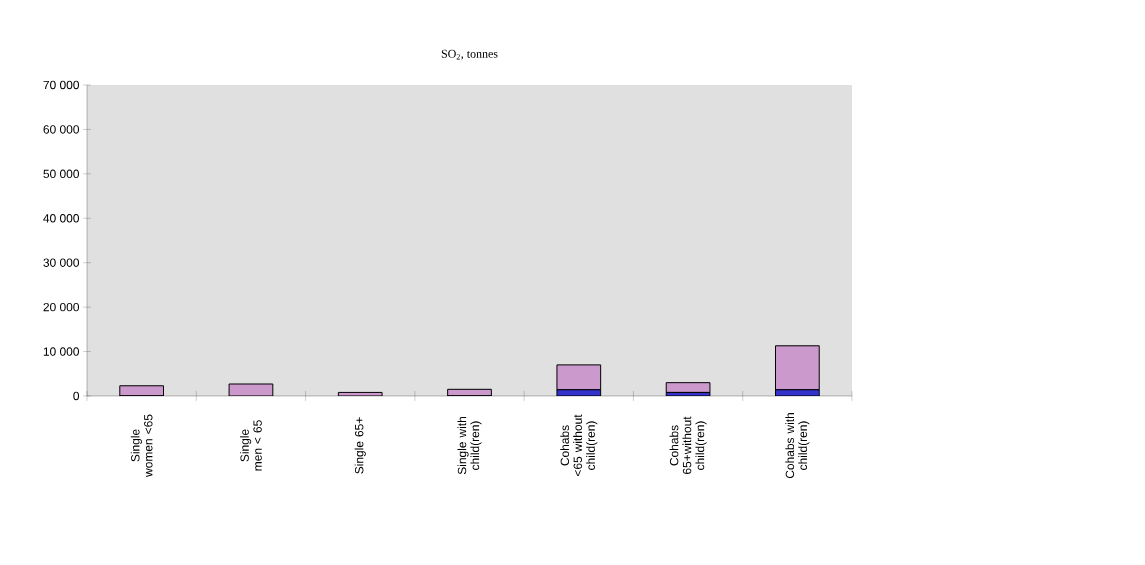 This screenshot has width=1145, height=565. What do you see at coordinates (579, 445) in the screenshot?
I see `x-tick-label: Cohabs <65 without child(ren)` at bounding box center [579, 445].